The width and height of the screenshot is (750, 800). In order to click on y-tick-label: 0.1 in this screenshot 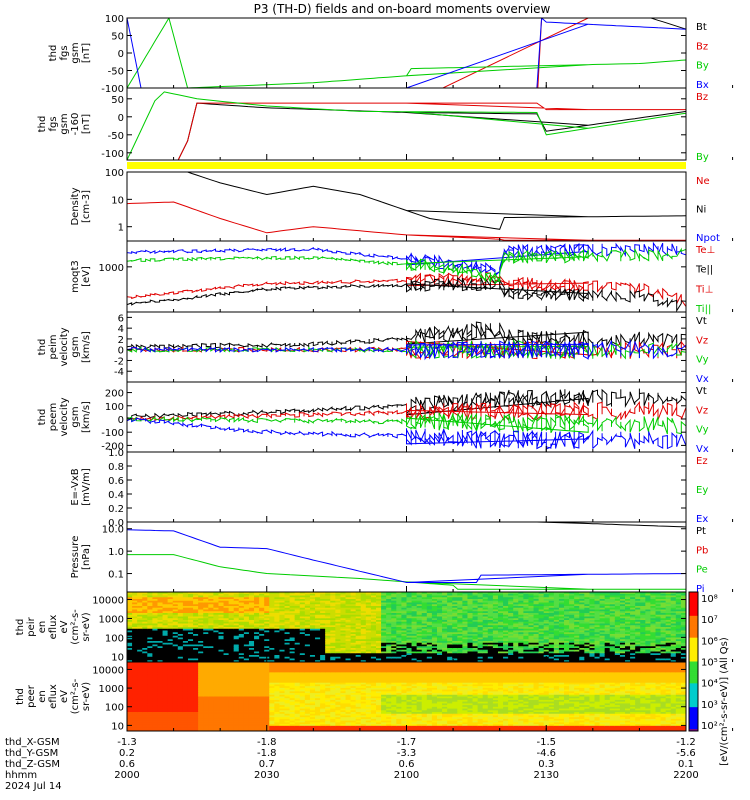, I will do `click(116, 575)`.